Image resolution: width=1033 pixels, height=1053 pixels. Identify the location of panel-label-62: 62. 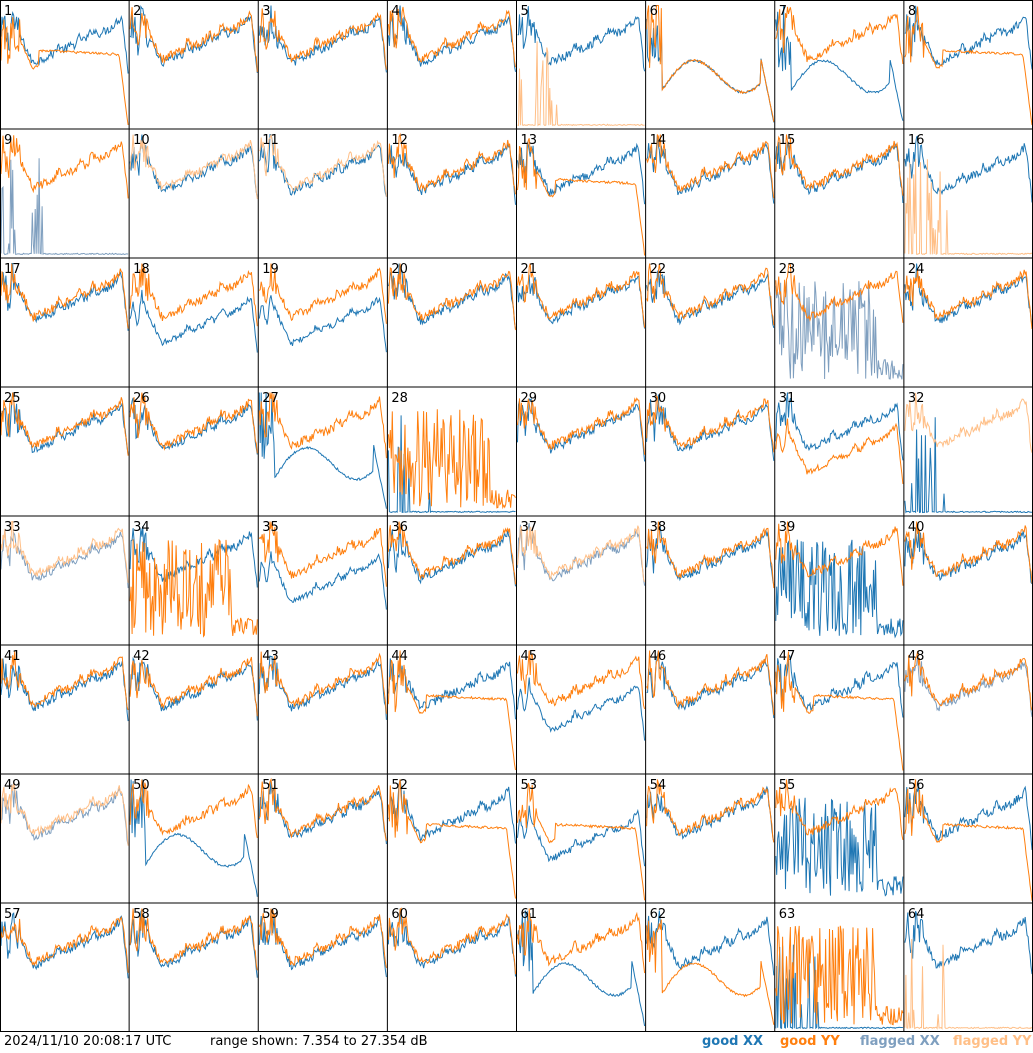
(658, 914).